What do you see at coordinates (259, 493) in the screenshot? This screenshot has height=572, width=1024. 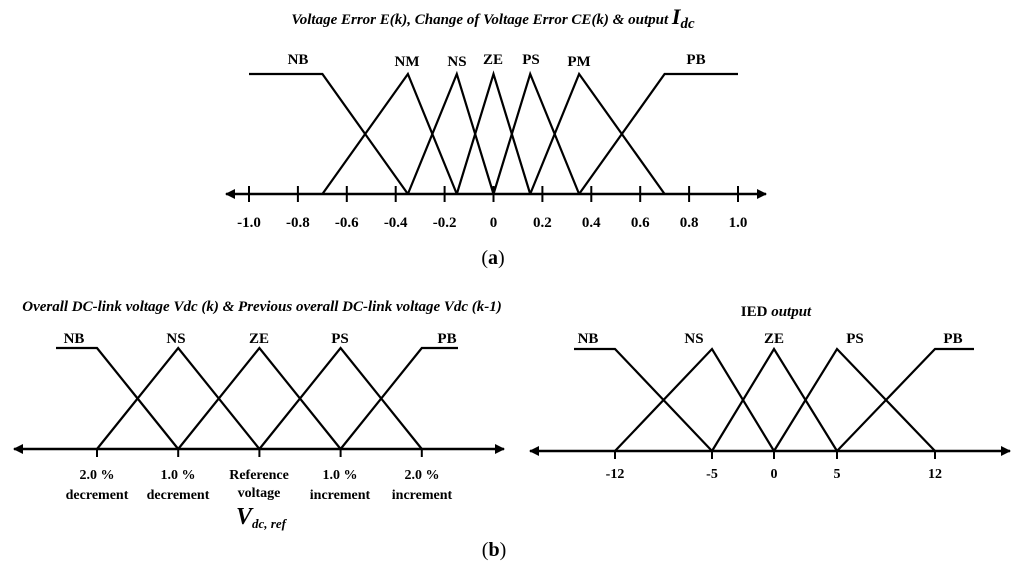 I see `tick-label-line2: voltage` at bounding box center [259, 493].